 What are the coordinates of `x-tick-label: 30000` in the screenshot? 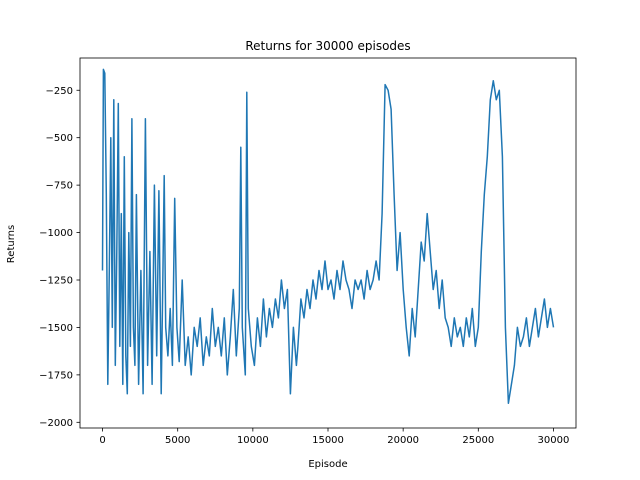 It's located at (554, 440).